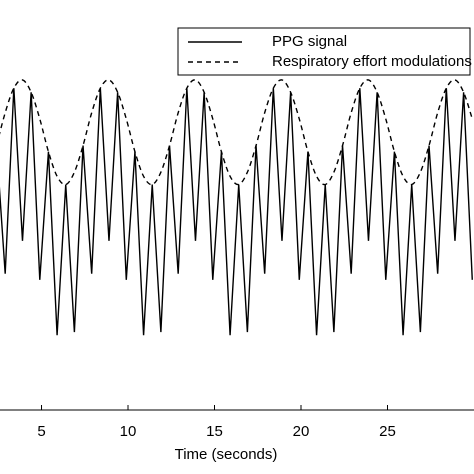 The width and height of the screenshot is (474, 474). Describe the element at coordinates (41, 431) in the screenshot. I see `x-tick-label: 5` at that location.